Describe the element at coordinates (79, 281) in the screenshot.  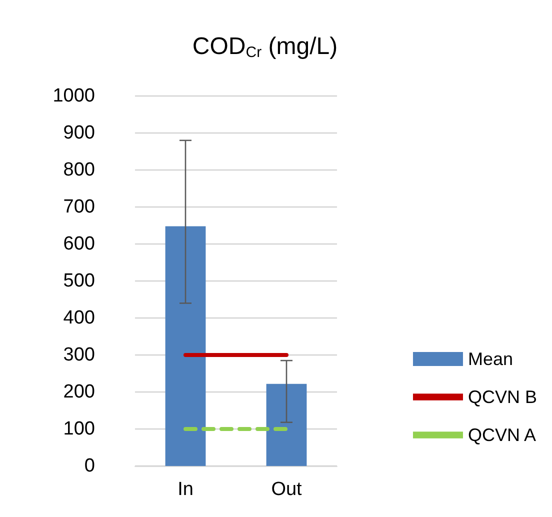
I see `y-tick-label: 500` at that location.